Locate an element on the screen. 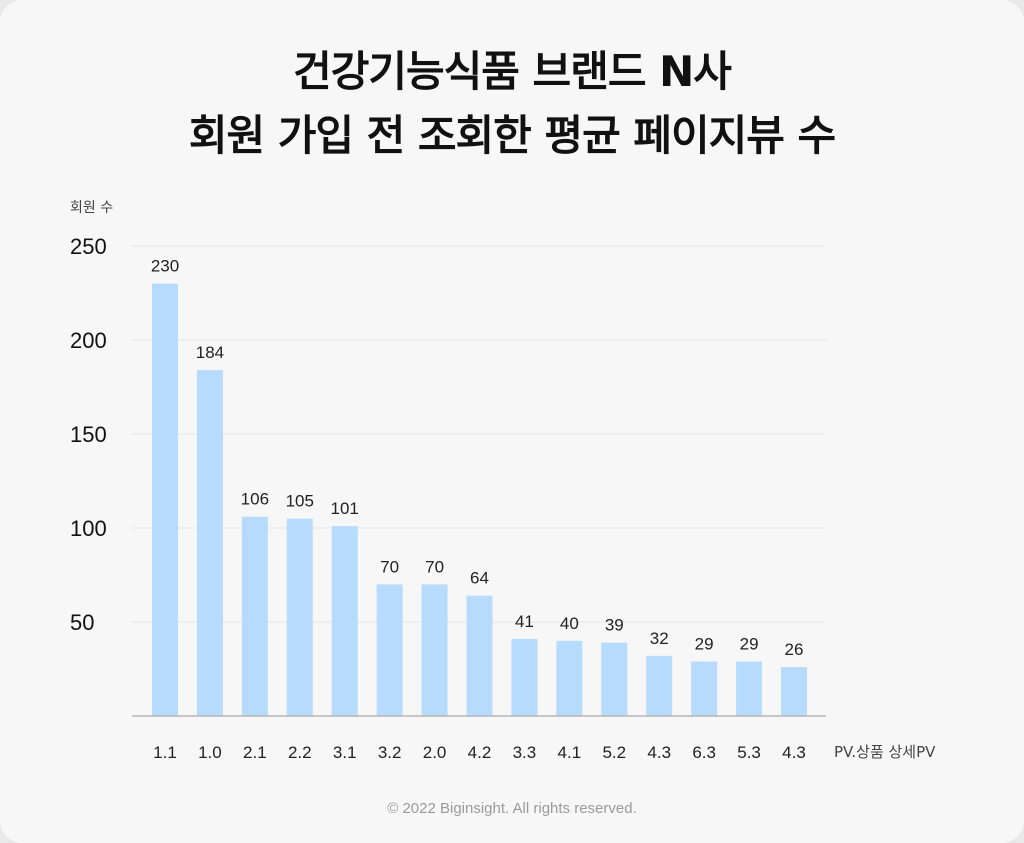  y-tick-label: 200 is located at coordinates (88, 340).